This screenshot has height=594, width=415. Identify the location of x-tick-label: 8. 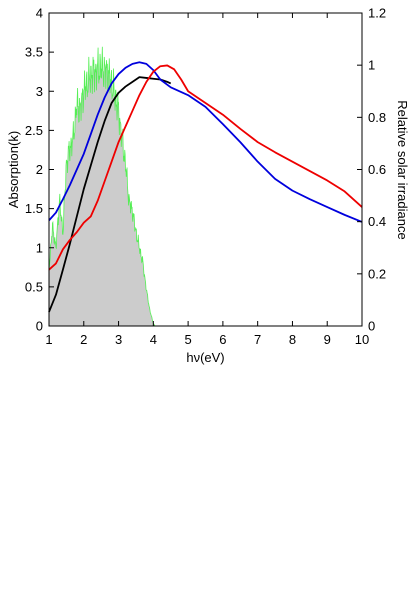
(292, 339).